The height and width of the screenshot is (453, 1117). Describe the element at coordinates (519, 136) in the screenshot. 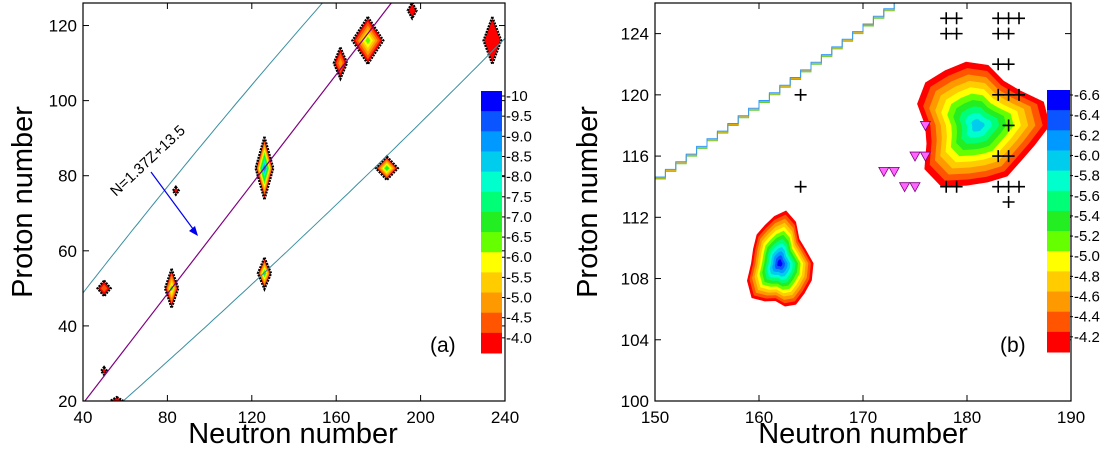

I see `panel-a-colorbar-label: -9.0` at that location.